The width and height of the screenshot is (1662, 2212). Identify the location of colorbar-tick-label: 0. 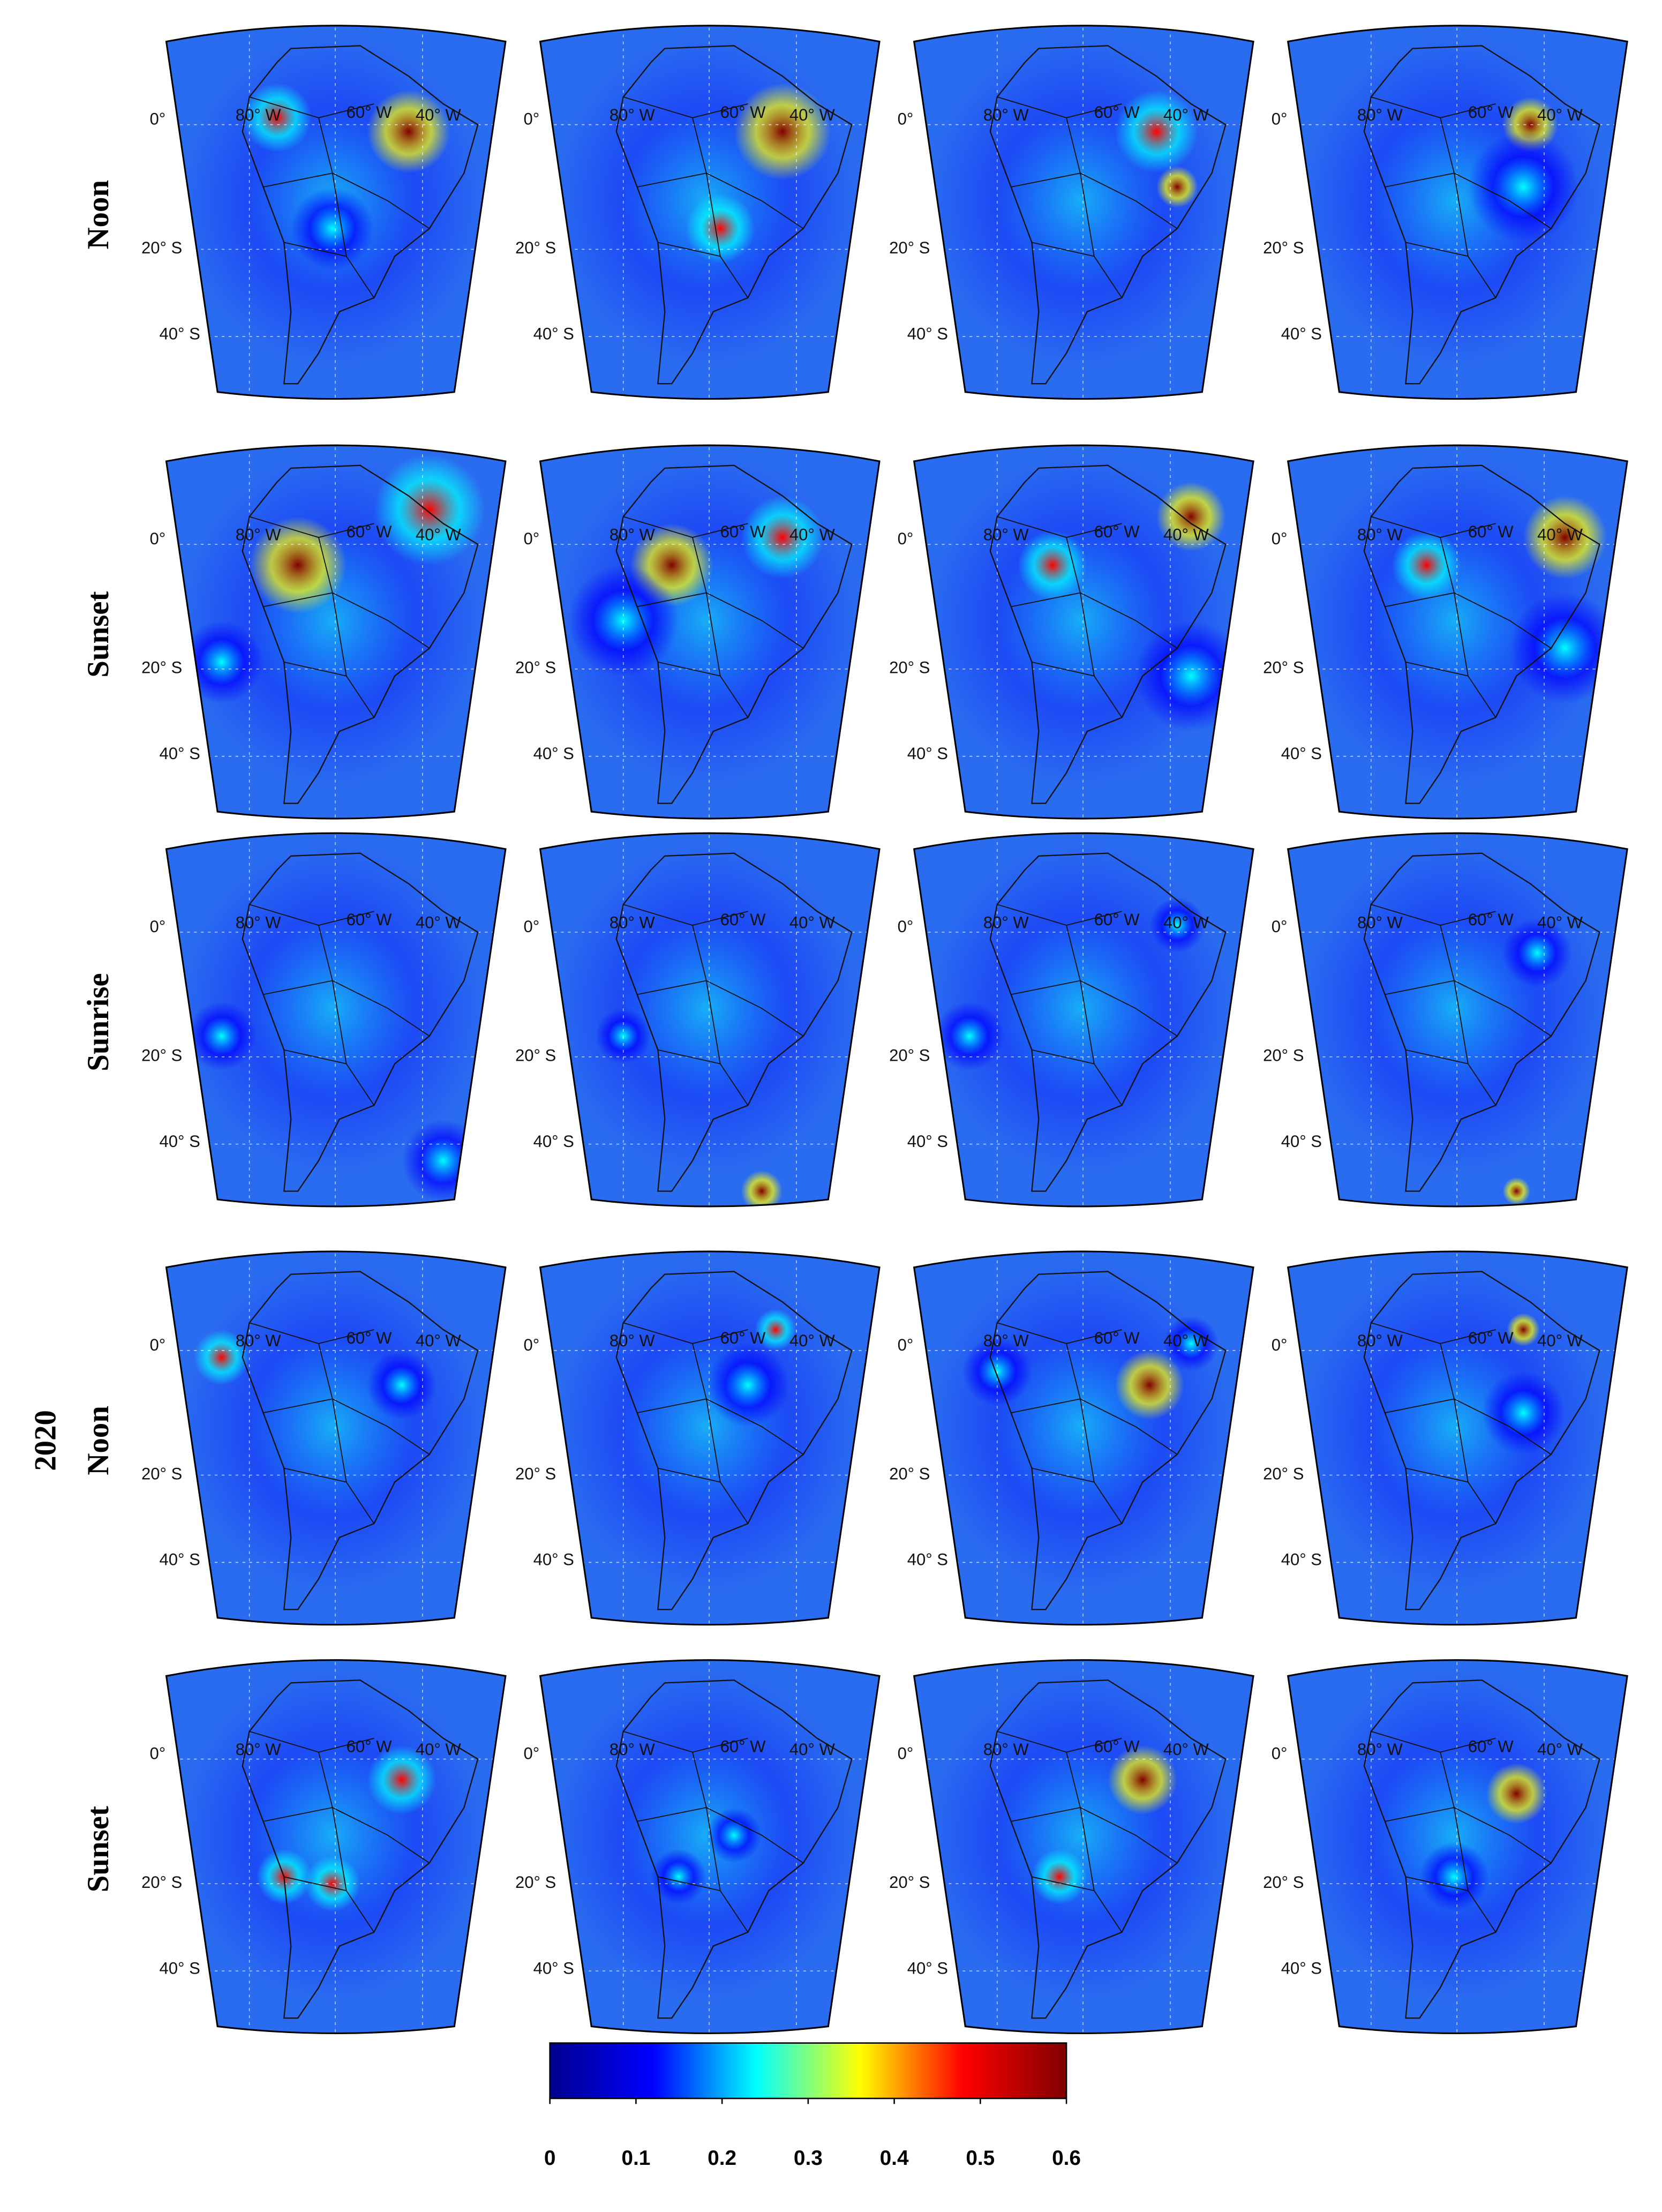
(550, 2158).